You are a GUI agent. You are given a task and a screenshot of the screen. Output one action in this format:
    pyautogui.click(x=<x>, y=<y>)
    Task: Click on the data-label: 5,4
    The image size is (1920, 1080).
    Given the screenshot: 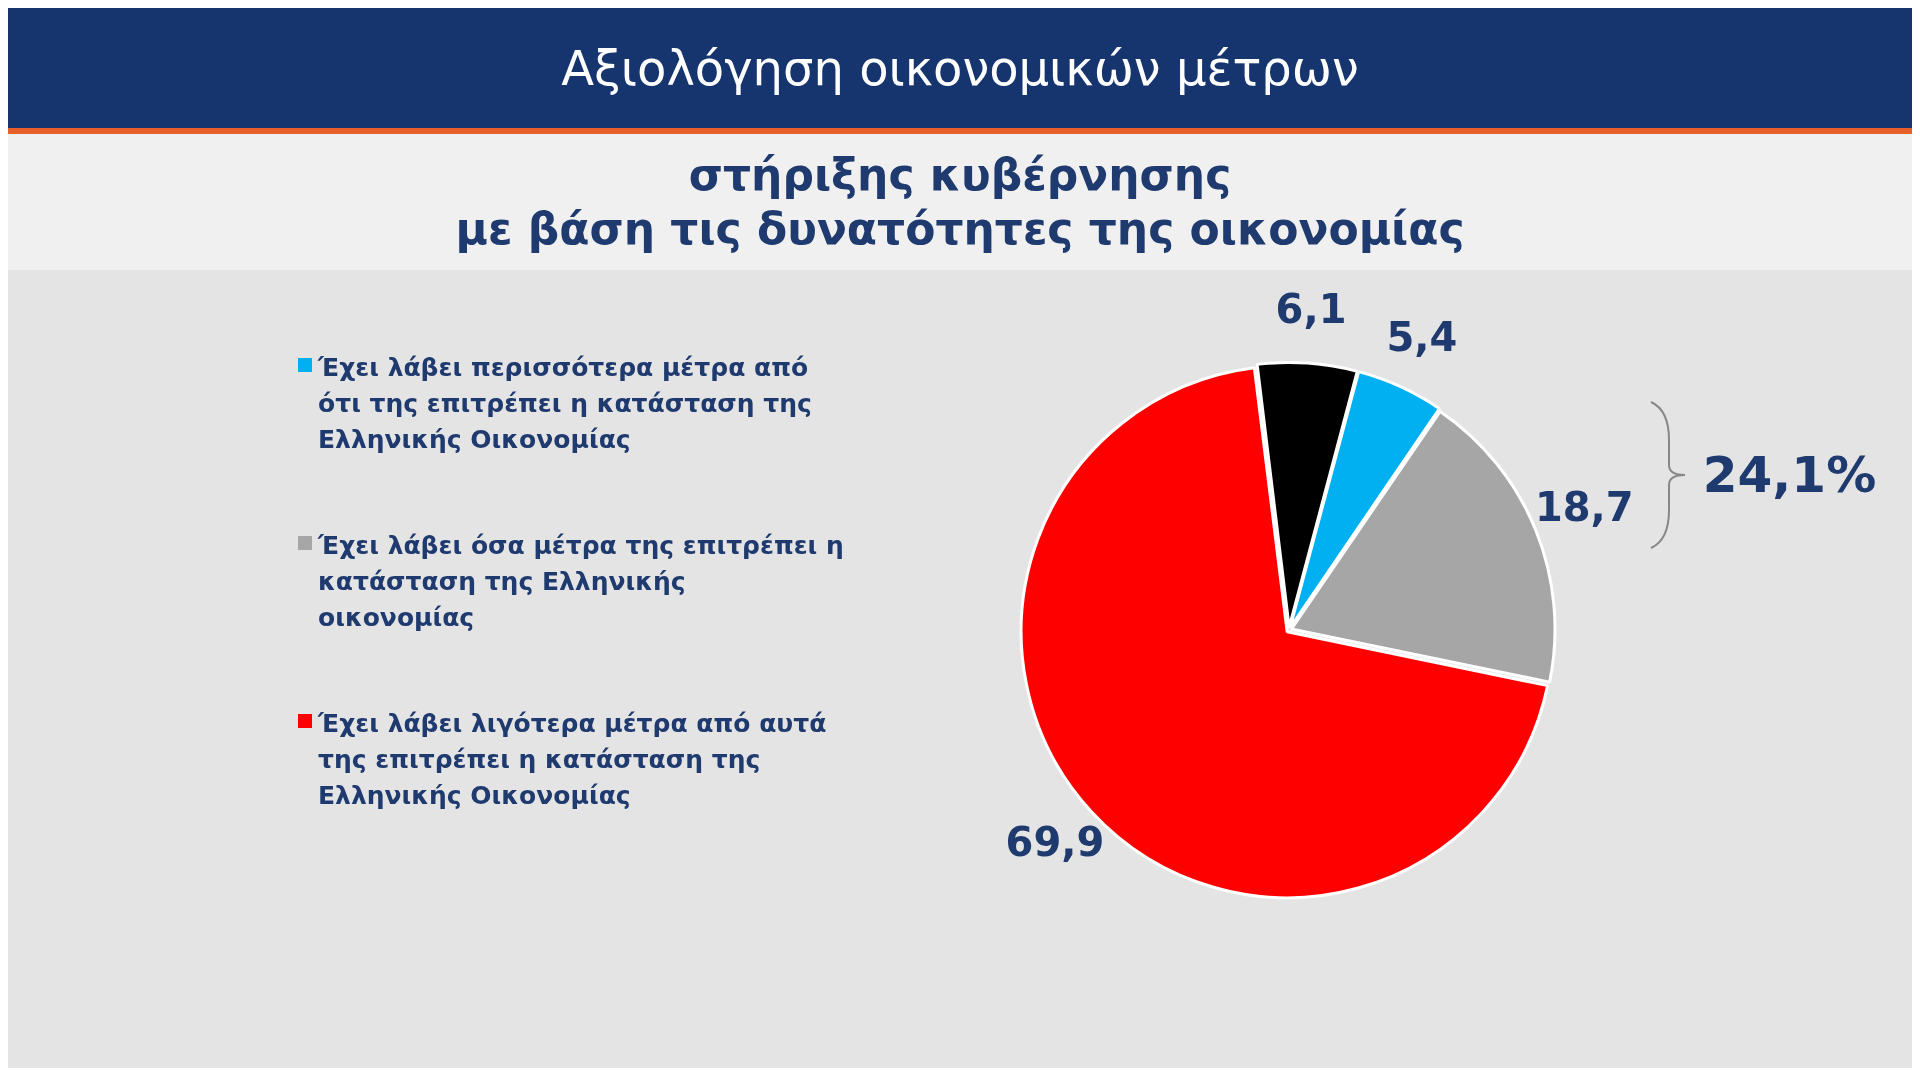 What is the action you would take?
    pyautogui.click(x=1422, y=336)
    